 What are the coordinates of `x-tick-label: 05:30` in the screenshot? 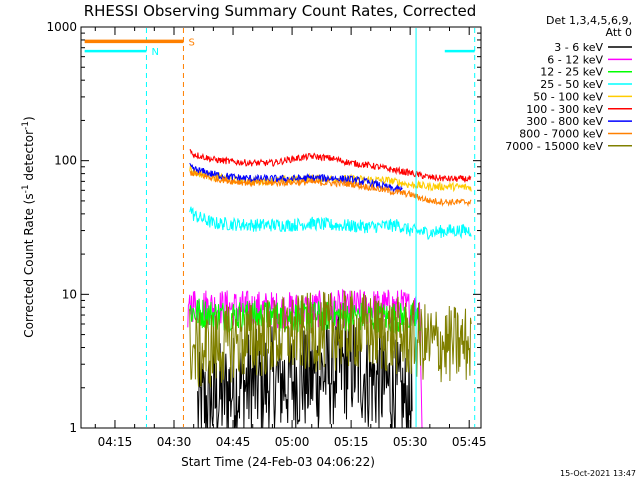 It's located at (410, 442).